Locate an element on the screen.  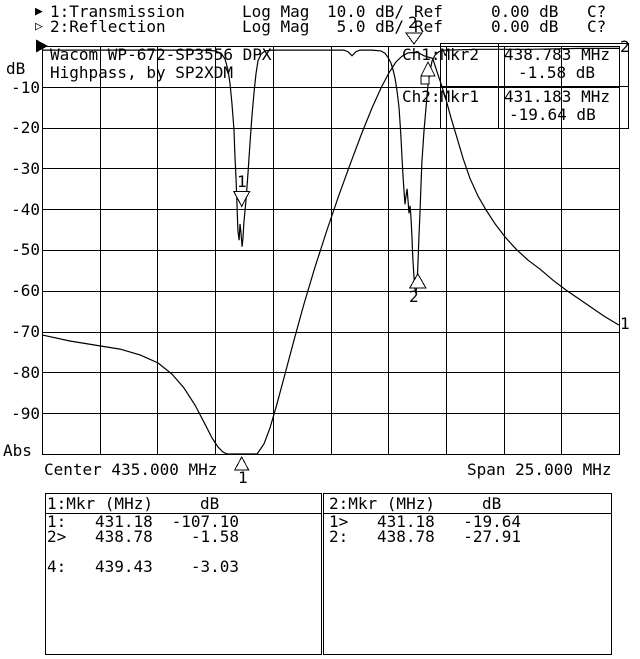
ch1-ref-value: 0.00 dB is located at coordinates (525, 11).